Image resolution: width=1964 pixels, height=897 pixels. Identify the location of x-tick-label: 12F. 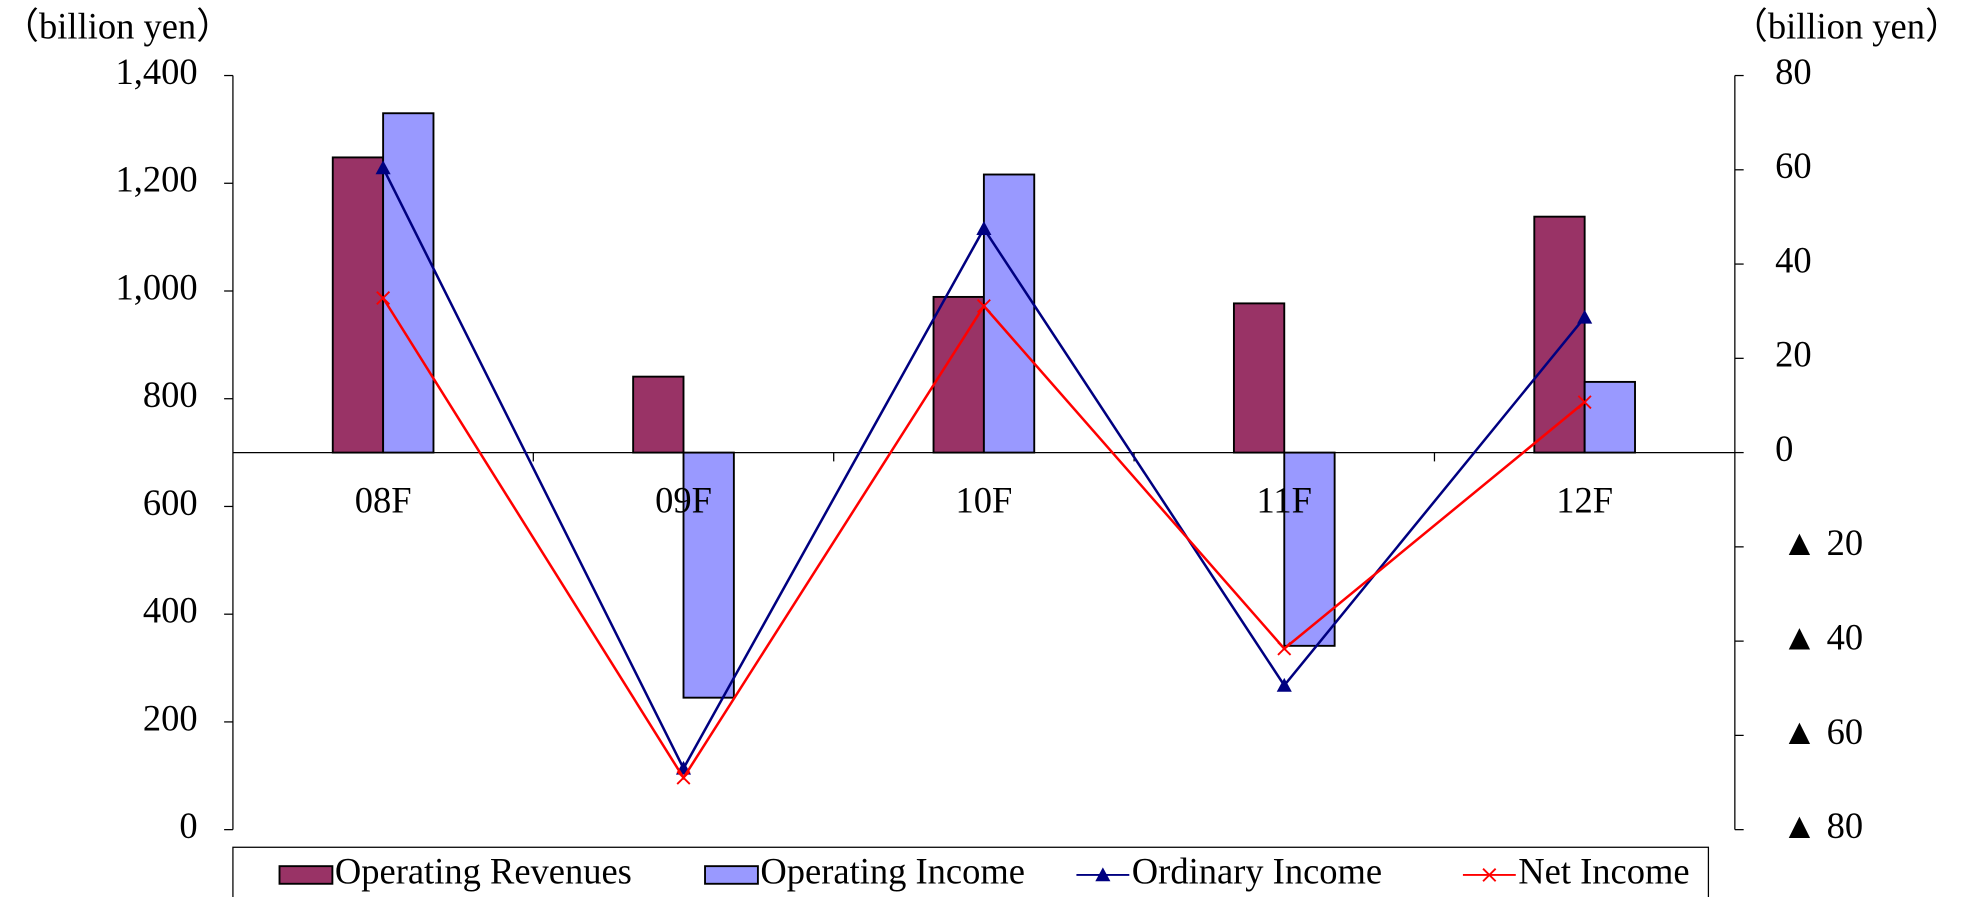
(1584, 500).